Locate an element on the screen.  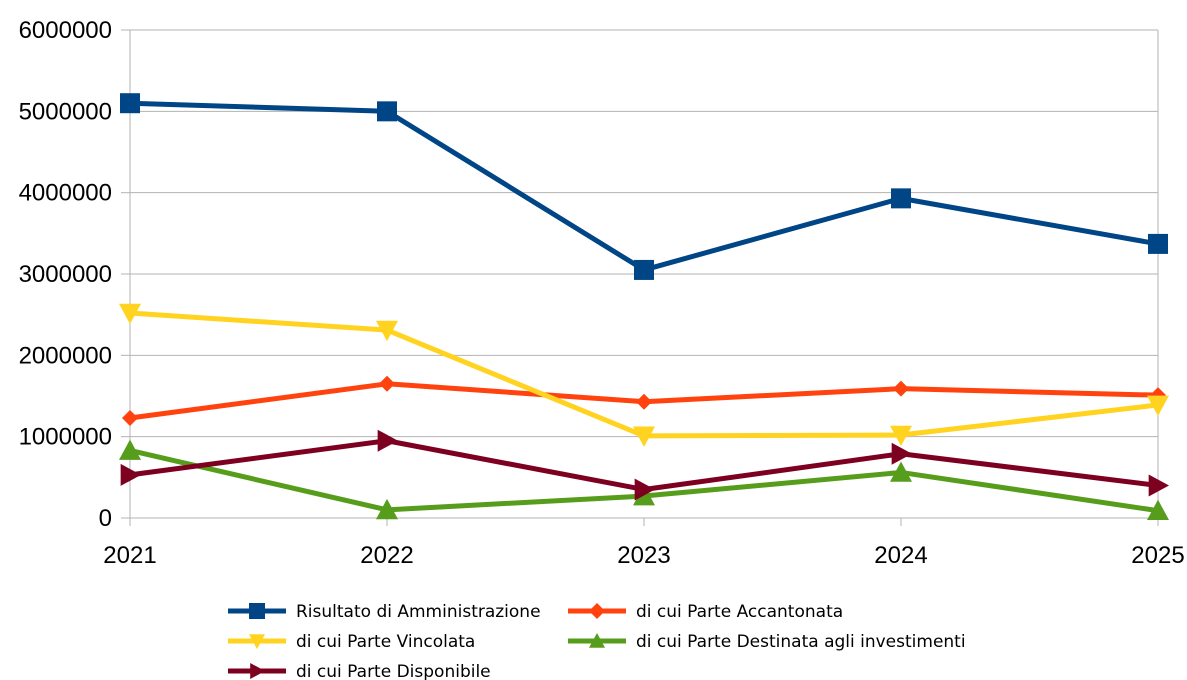
y-tick-label: 5000000 is located at coordinates (65, 111).